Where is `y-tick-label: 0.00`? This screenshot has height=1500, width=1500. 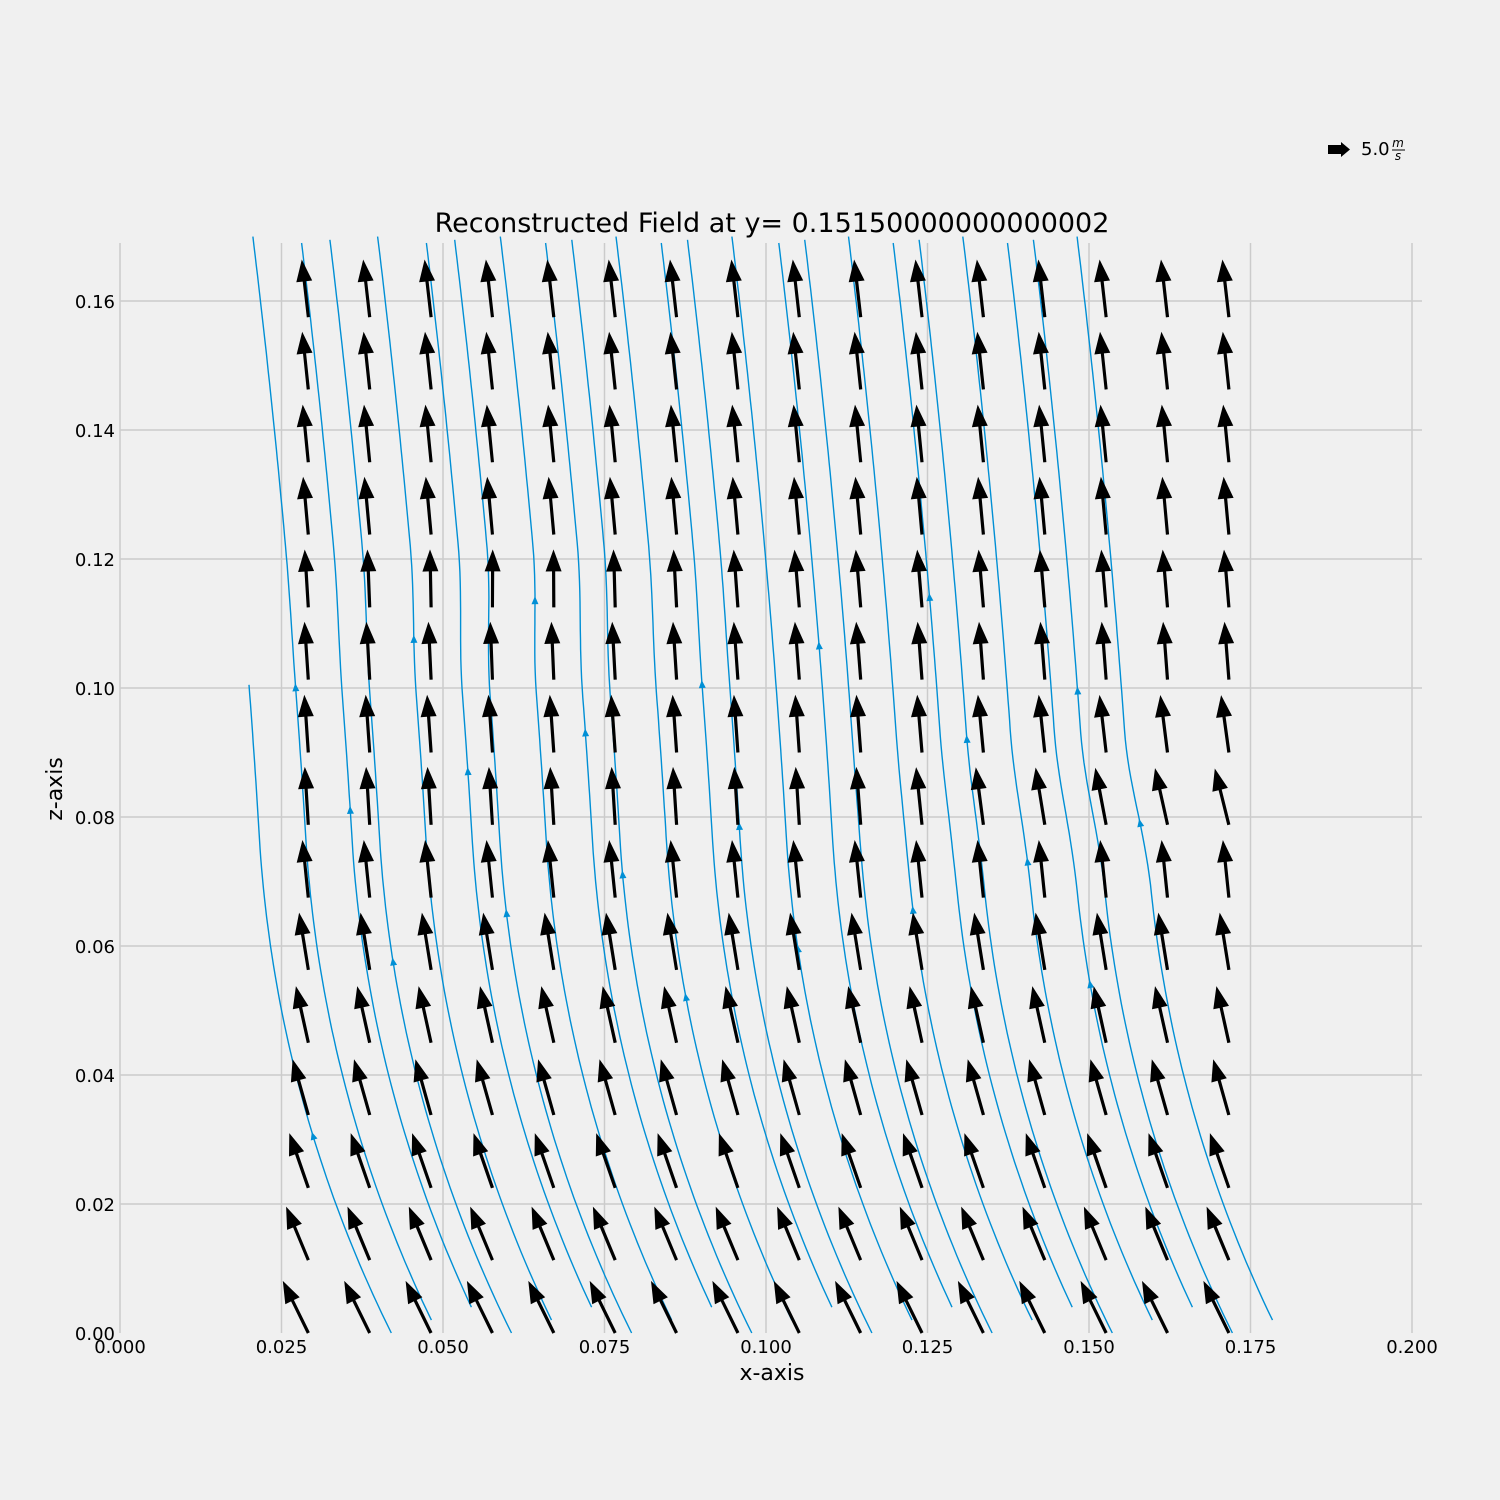 y-tick-label: 0.00 is located at coordinates (95, 1334).